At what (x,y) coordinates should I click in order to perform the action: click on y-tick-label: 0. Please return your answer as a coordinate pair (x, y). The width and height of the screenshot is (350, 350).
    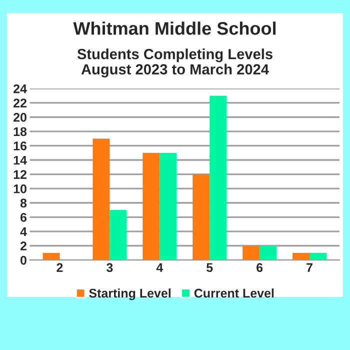
    Looking at the image, I should click on (23, 260).